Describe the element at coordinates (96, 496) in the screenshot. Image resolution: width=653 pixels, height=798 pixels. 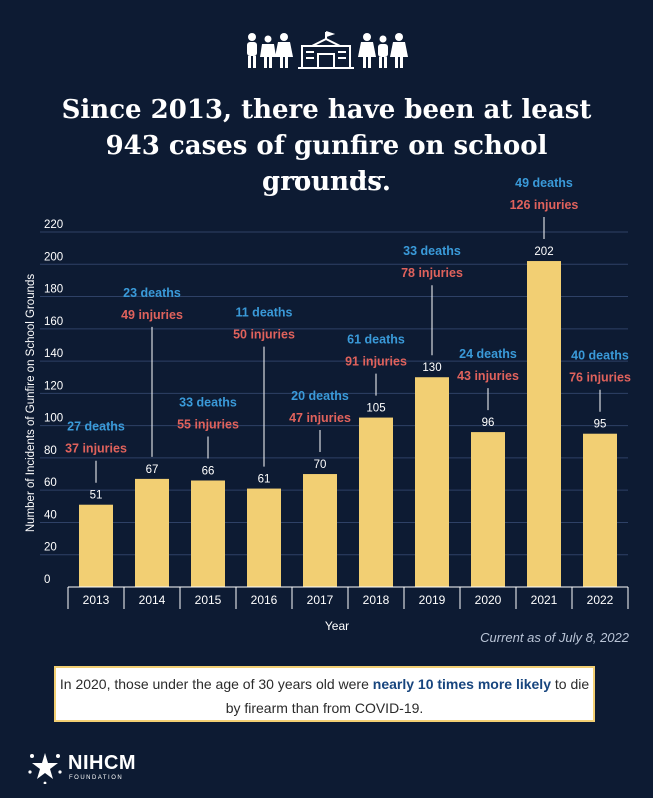
I see `value-label: 51` at that location.